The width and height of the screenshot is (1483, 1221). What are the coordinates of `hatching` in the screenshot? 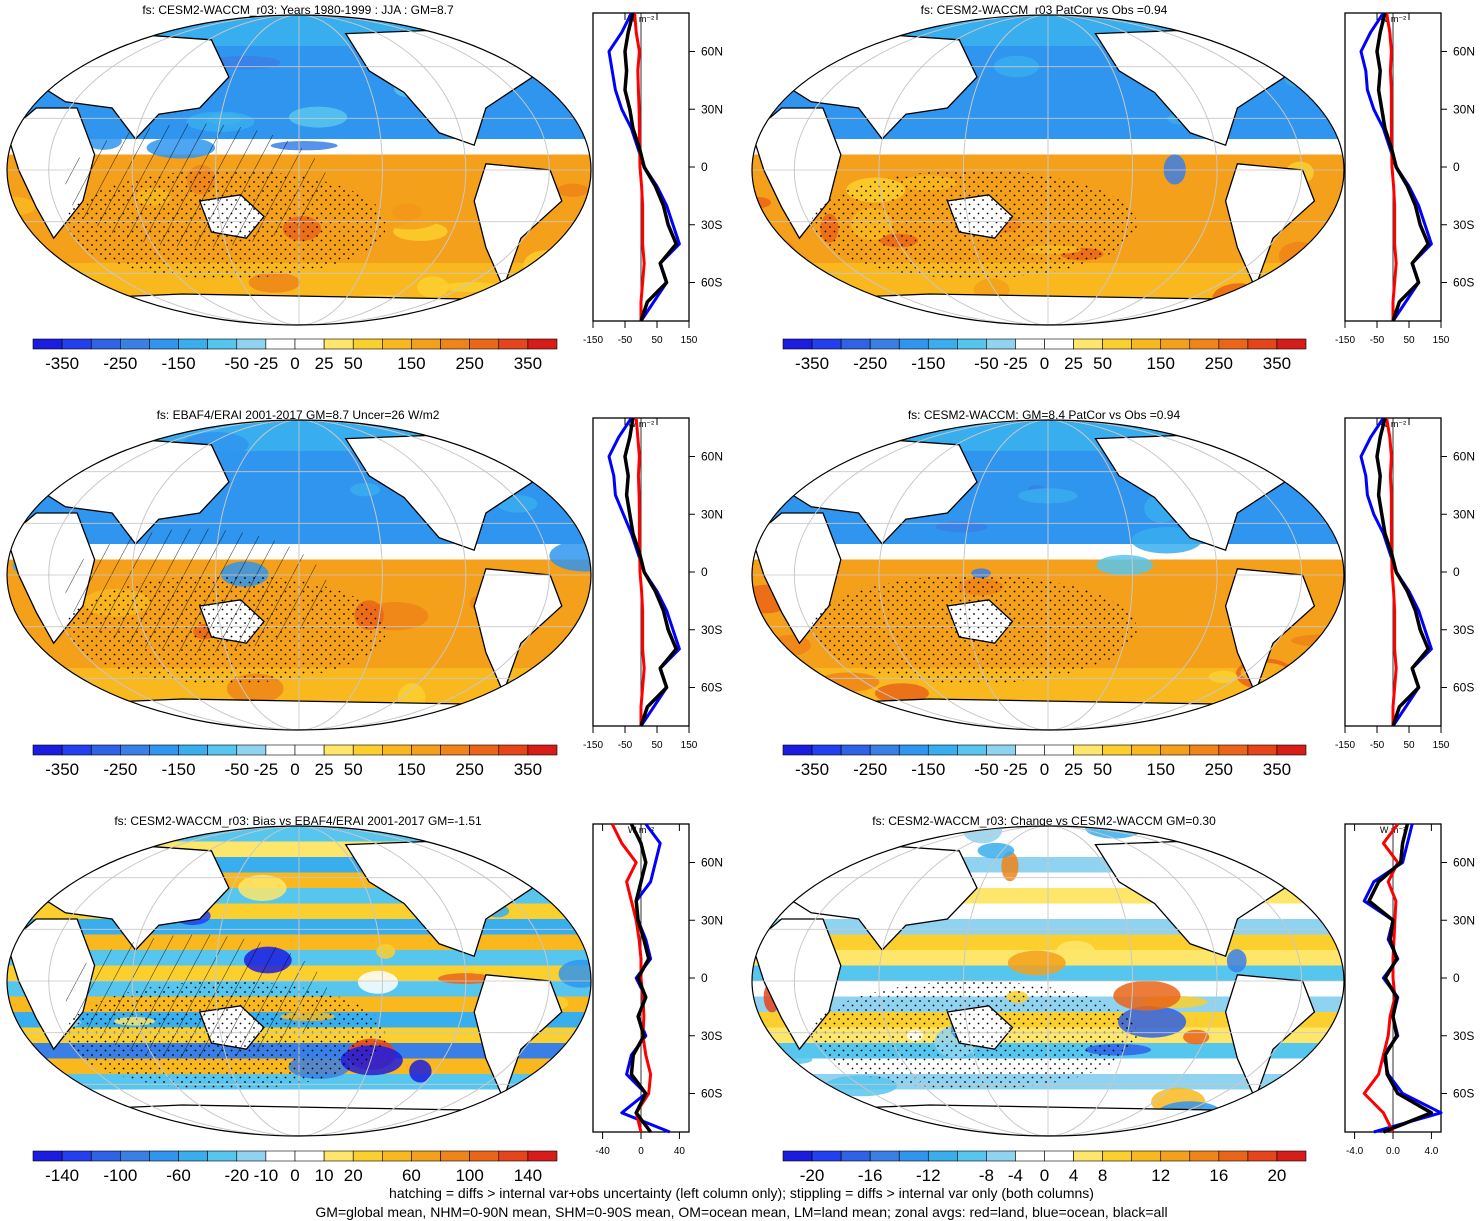 It's located at (197, 996).